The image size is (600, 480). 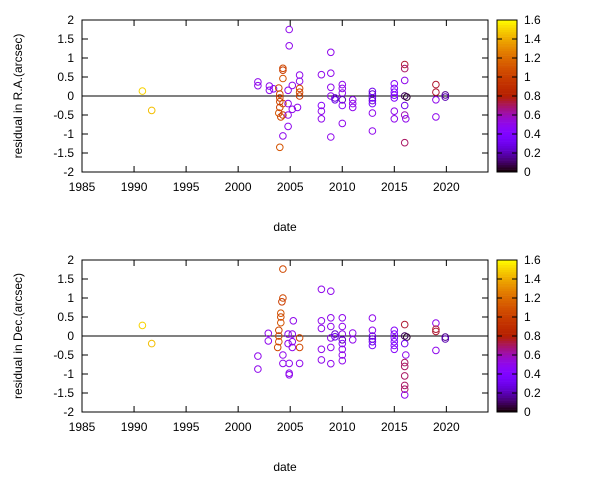 I want to click on colorbar-tick-label: 0, so click(x=527, y=412).